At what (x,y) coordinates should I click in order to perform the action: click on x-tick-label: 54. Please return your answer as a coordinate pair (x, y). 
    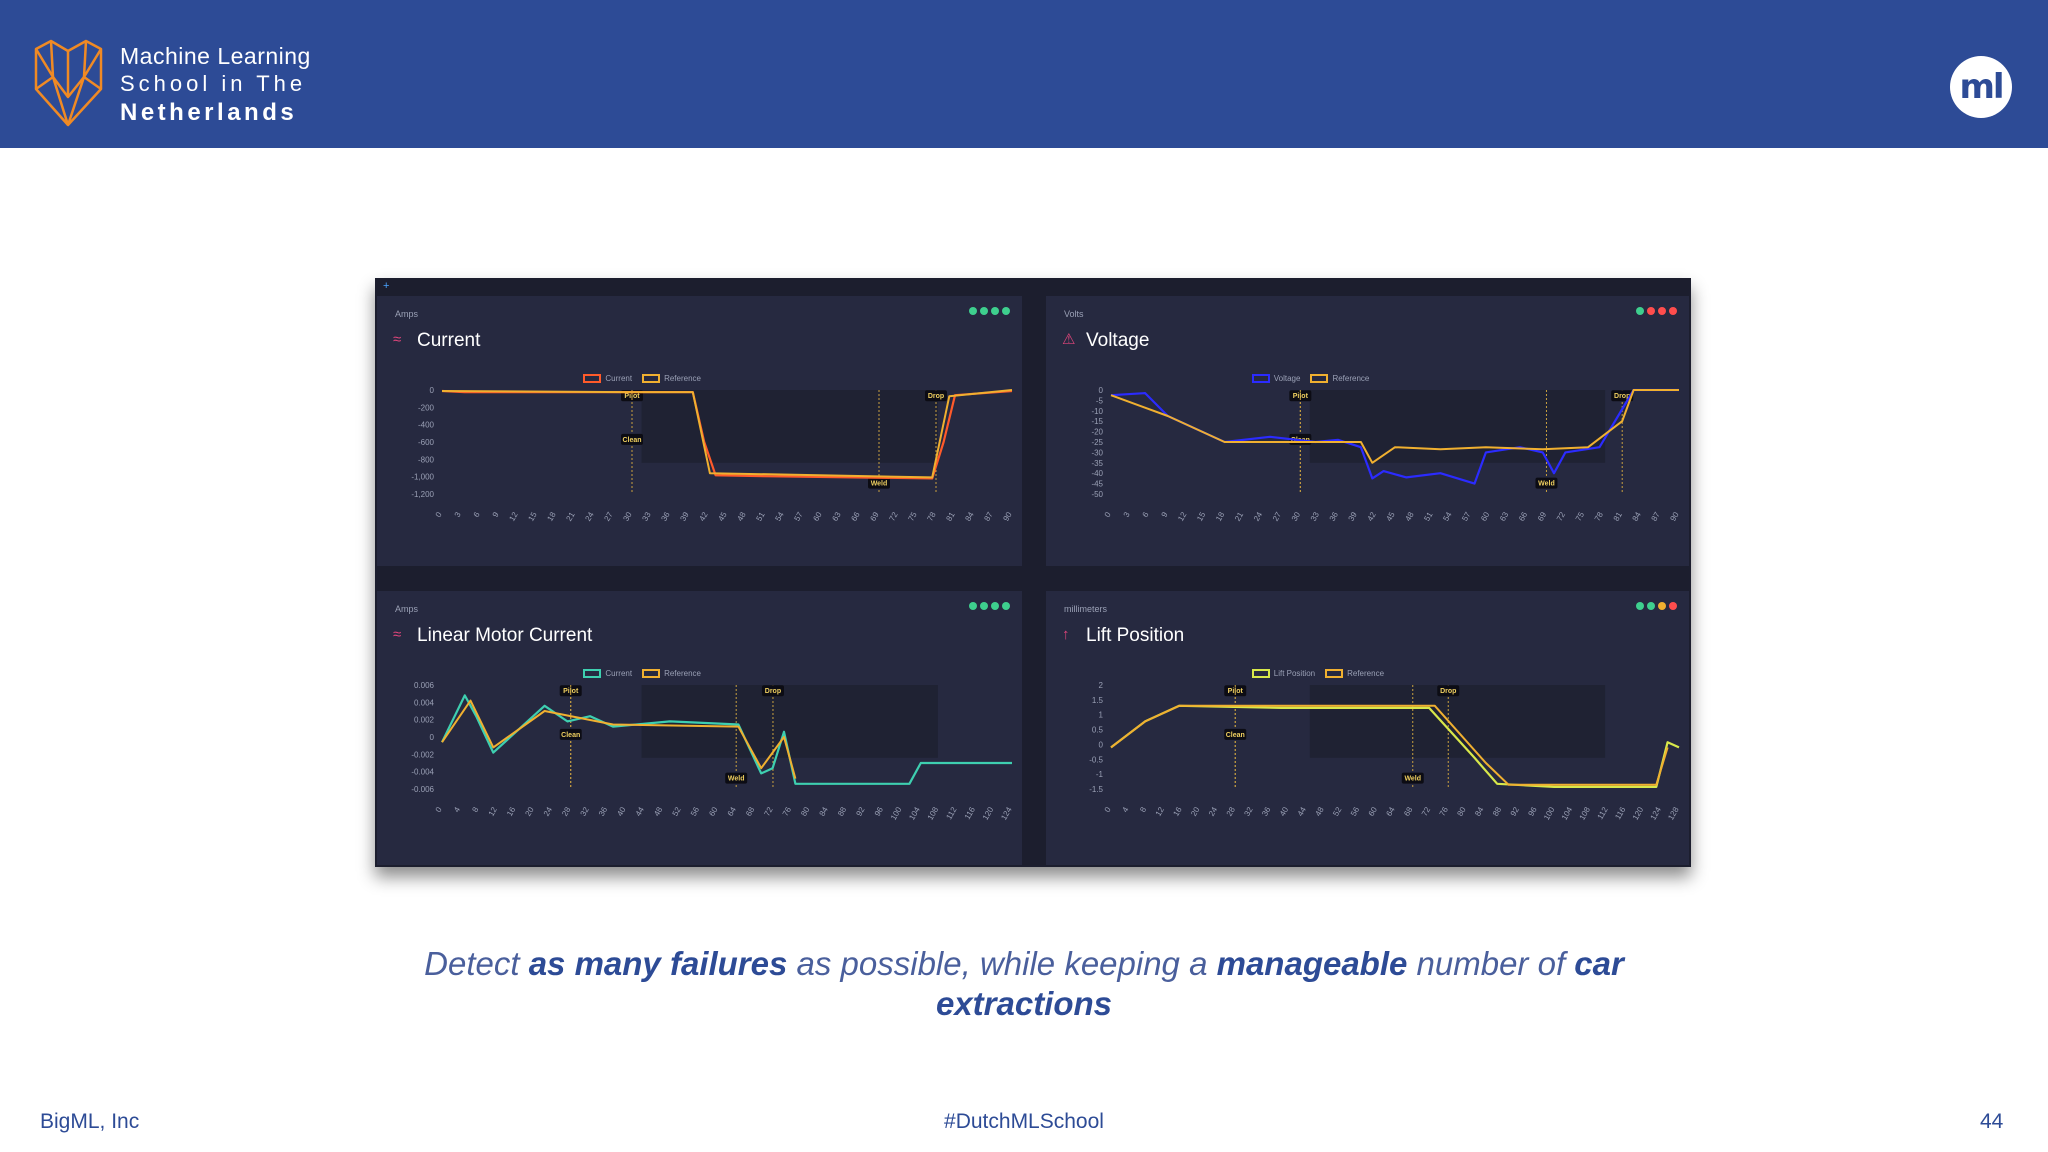
    Looking at the image, I should click on (1447, 516).